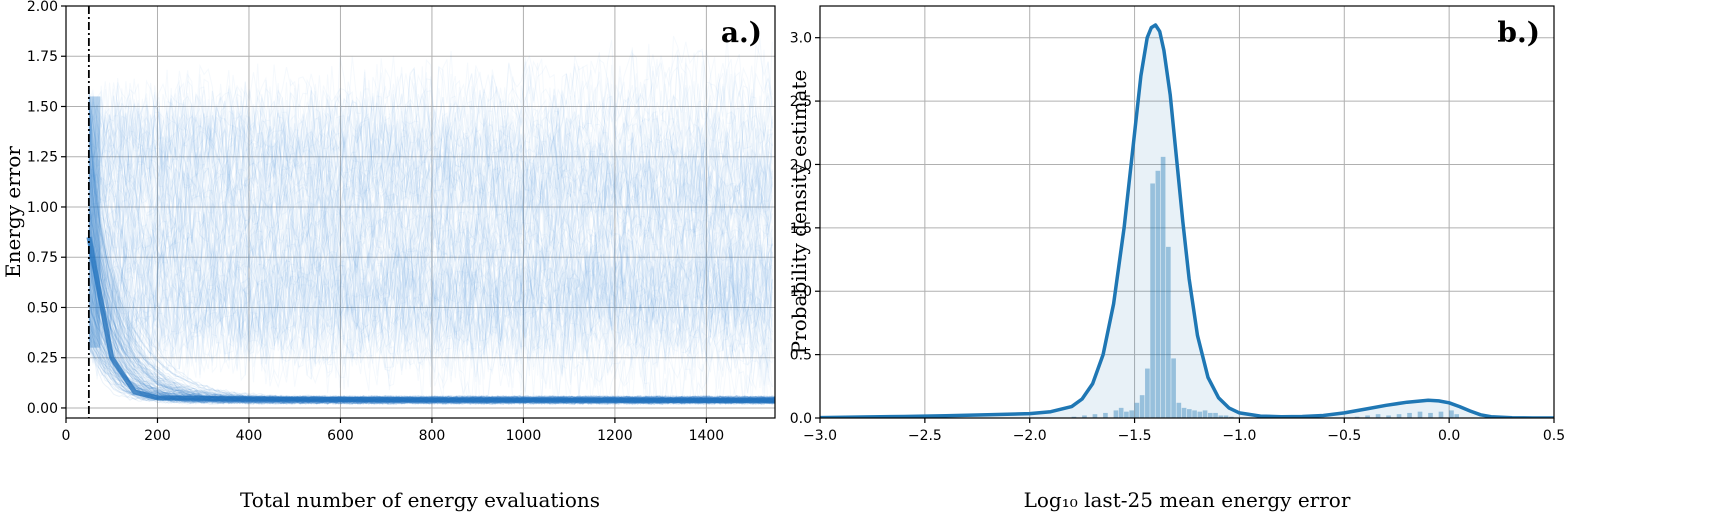 The width and height of the screenshot is (1725, 517). Describe the element at coordinates (801, 292) in the screenshot. I see `b-y-tick-label: 1.0` at that location.